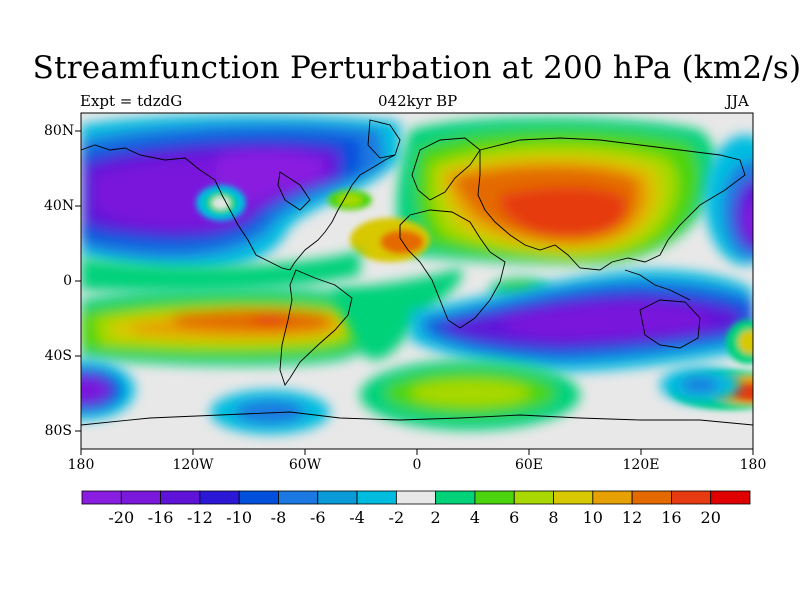 This screenshot has height=600, width=800. I want to click on colorbar-label: 12, so click(632, 517).